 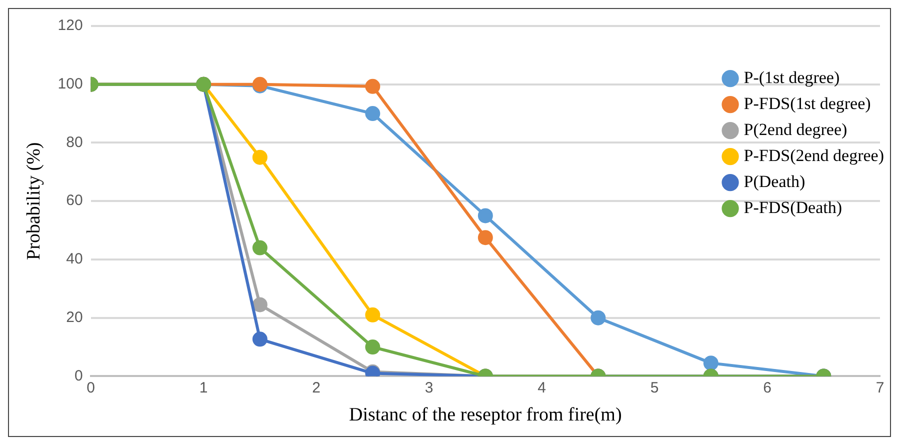 What do you see at coordinates (775, 181) in the screenshot?
I see `legend-label: P(Death)` at bounding box center [775, 181].